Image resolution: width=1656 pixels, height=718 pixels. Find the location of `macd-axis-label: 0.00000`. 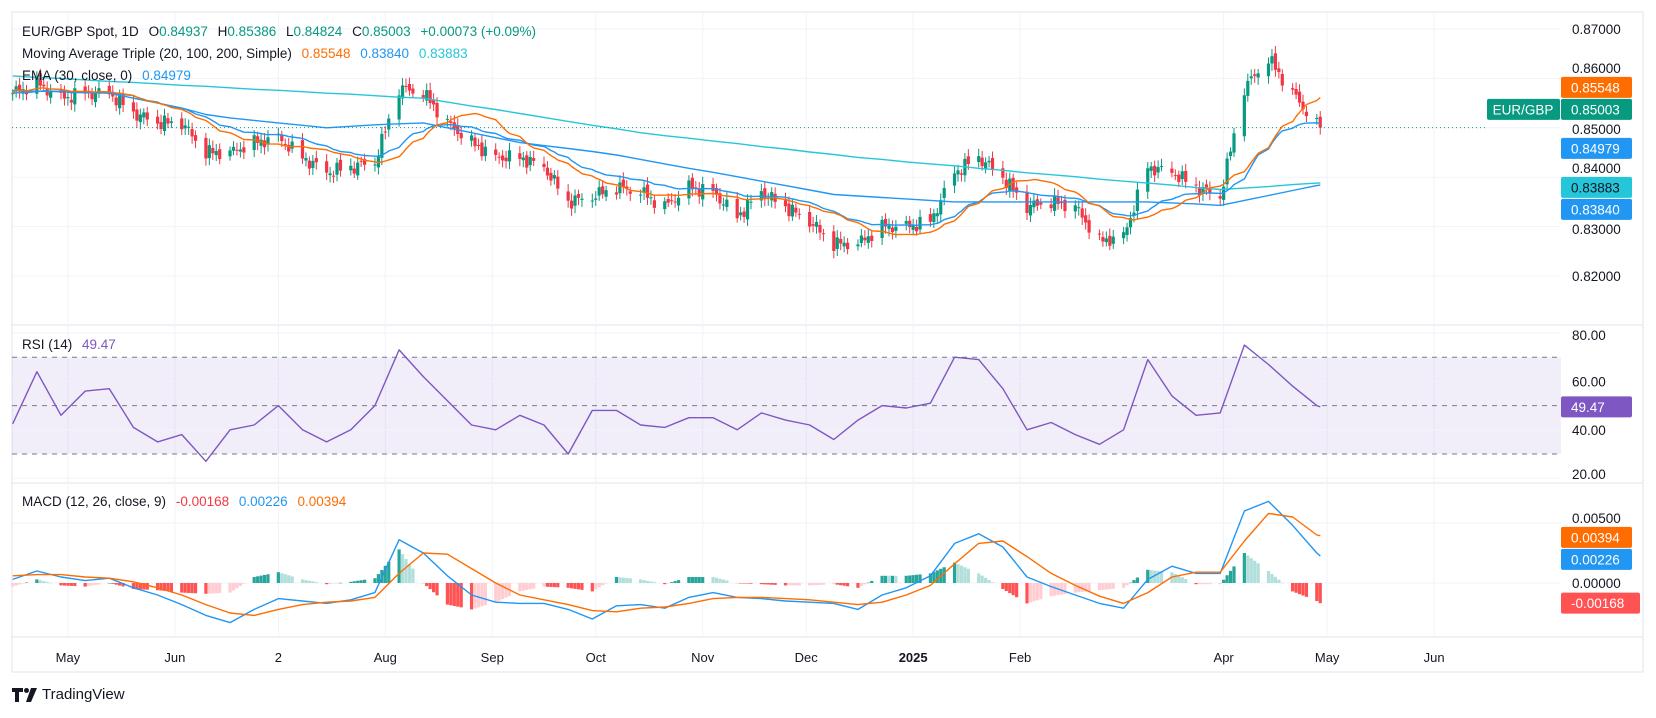

macd-axis-label: 0.00000 is located at coordinates (1596, 583).